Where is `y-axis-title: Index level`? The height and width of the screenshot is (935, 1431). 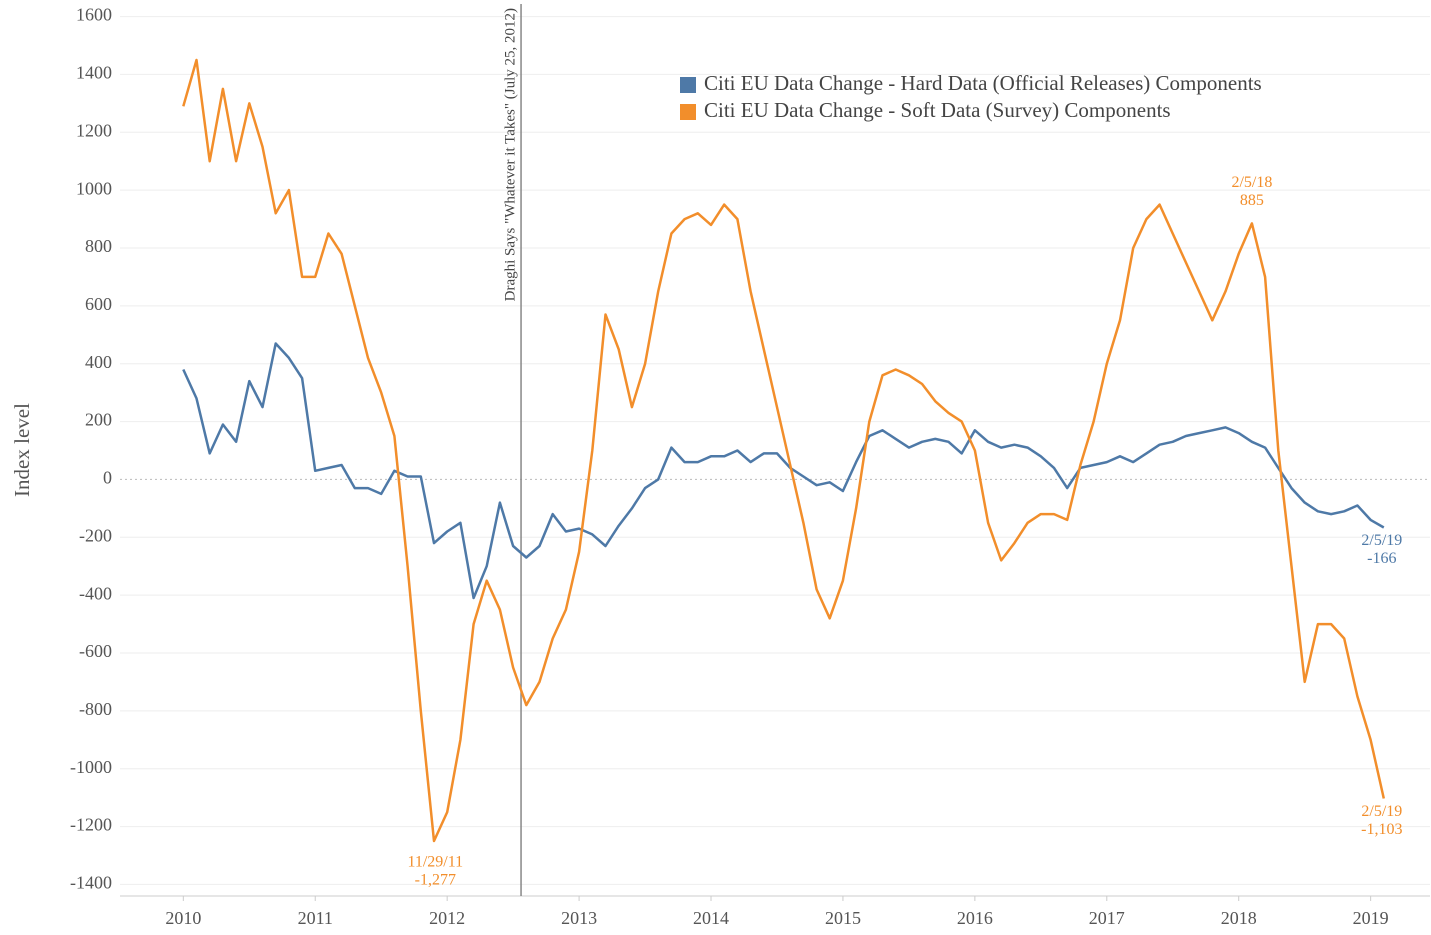 y-axis-title: Index level is located at coordinates (22, 450).